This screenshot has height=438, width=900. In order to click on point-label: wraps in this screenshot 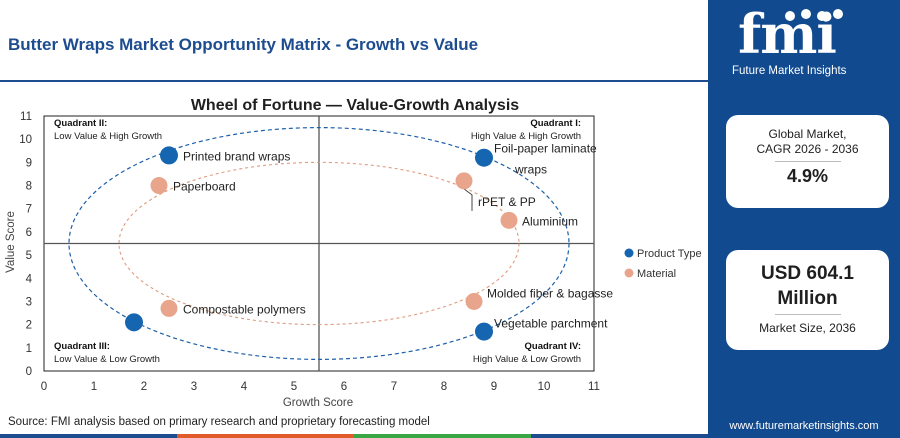, I will do `click(530, 170)`.